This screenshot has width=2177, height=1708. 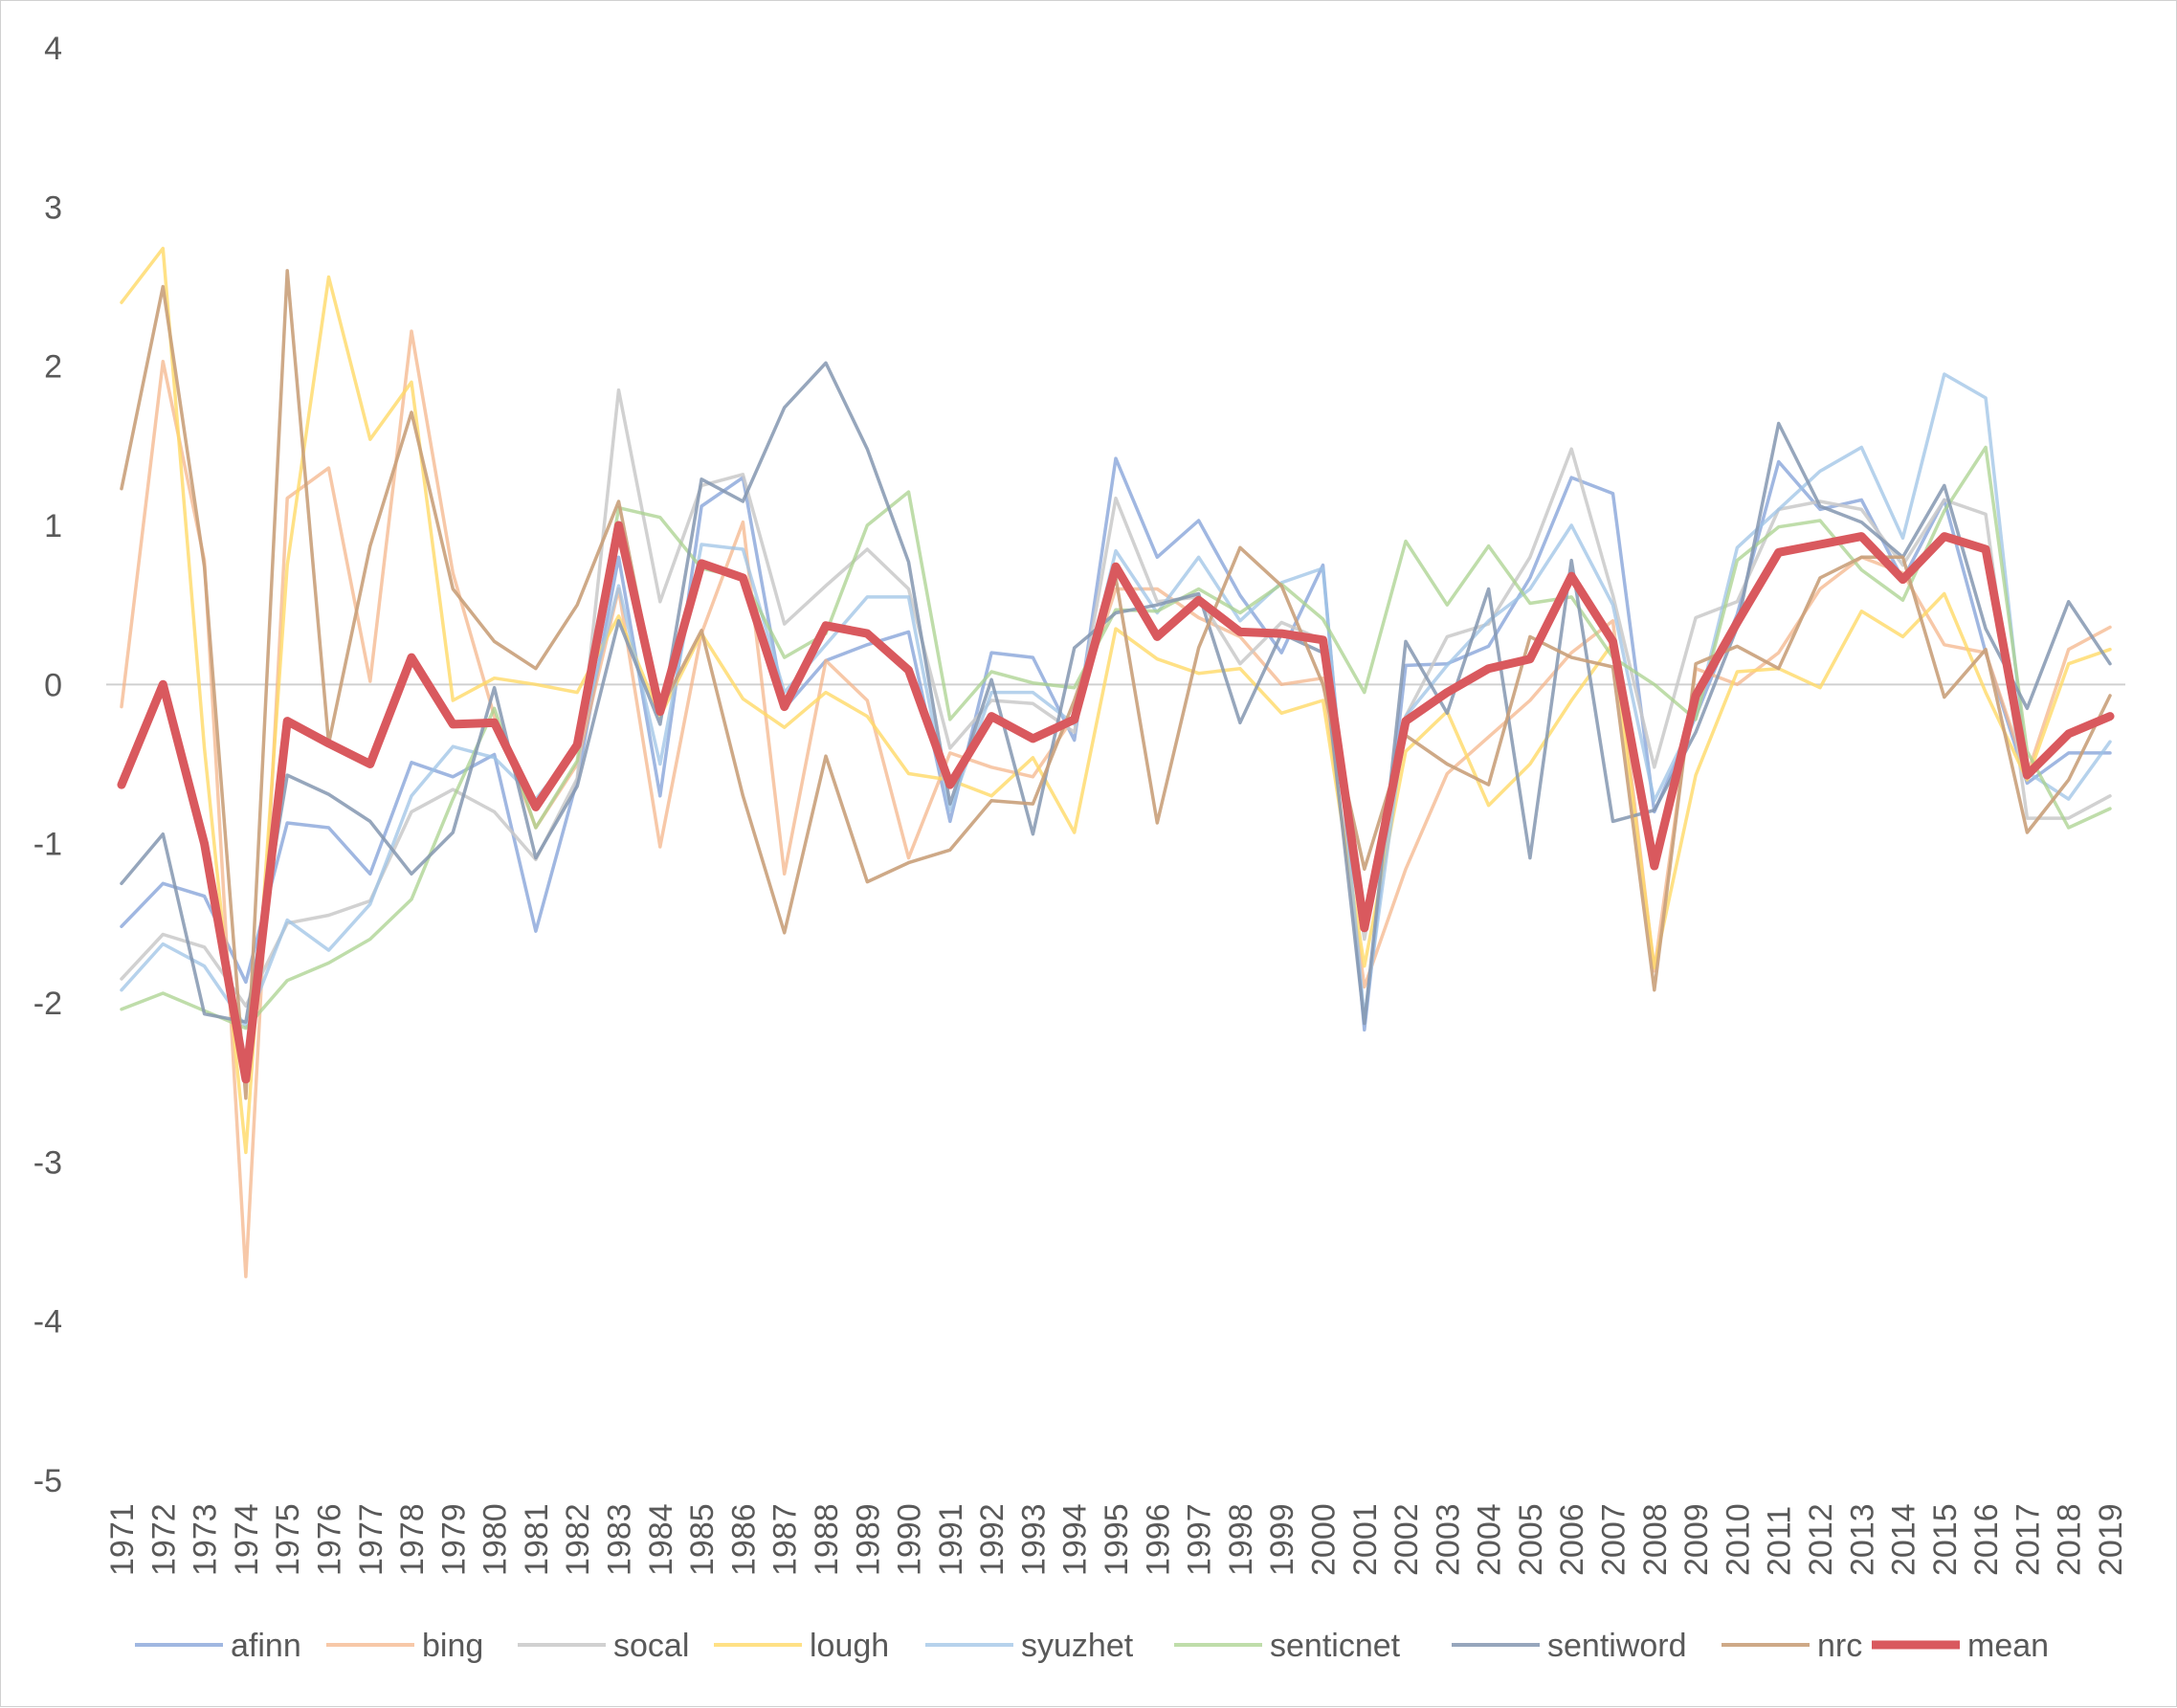 I want to click on x-tick-label: 2005, so click(x=1531, y=1540).